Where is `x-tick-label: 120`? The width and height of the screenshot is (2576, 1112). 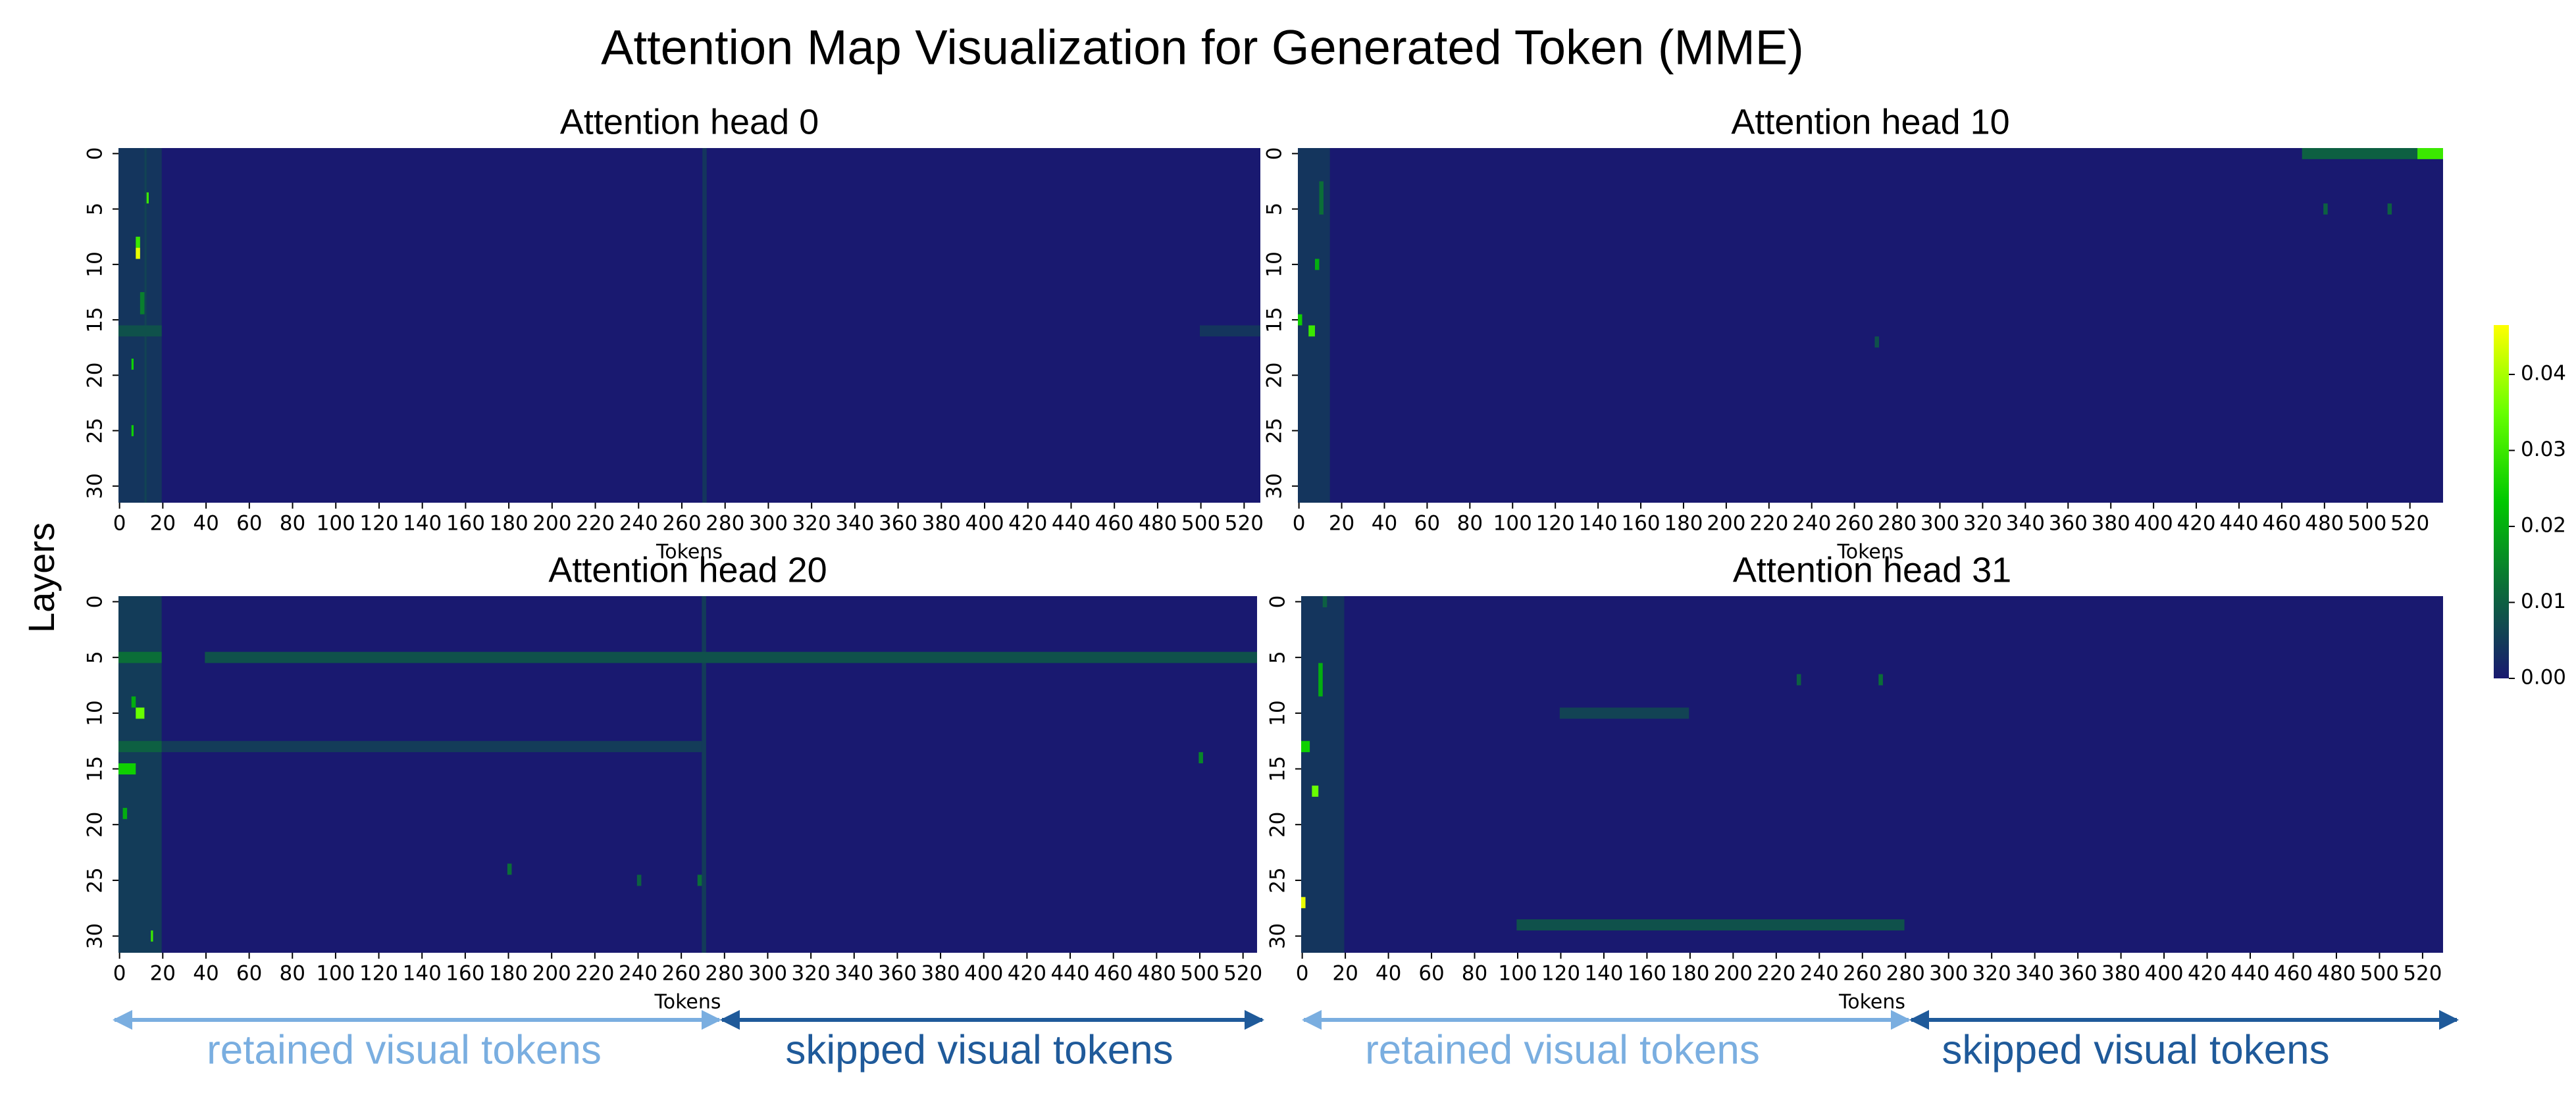 x-tick-label: 120 is located at coordinates (378, 974).